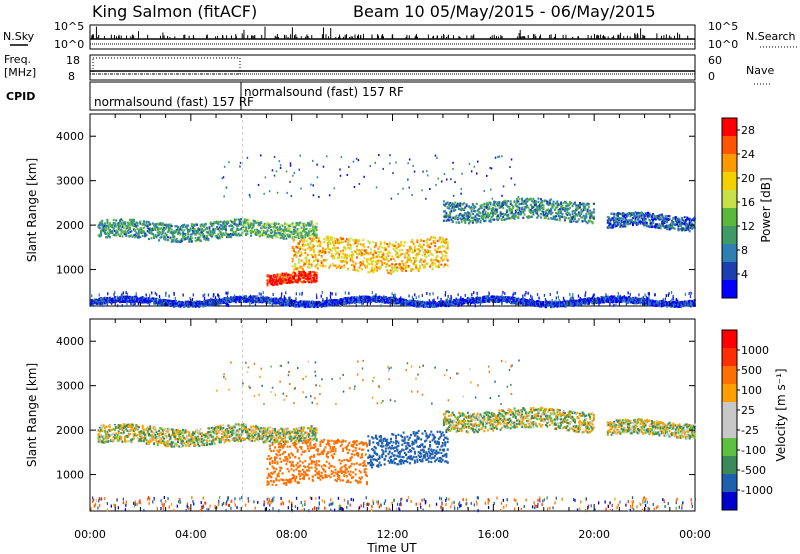 This screenshot has width=800, height=554. Describe the element at coordinates (324, 92) in the screenshot. I see `cpid-mode-2: normalsound (fast) 157 RF` at that location.